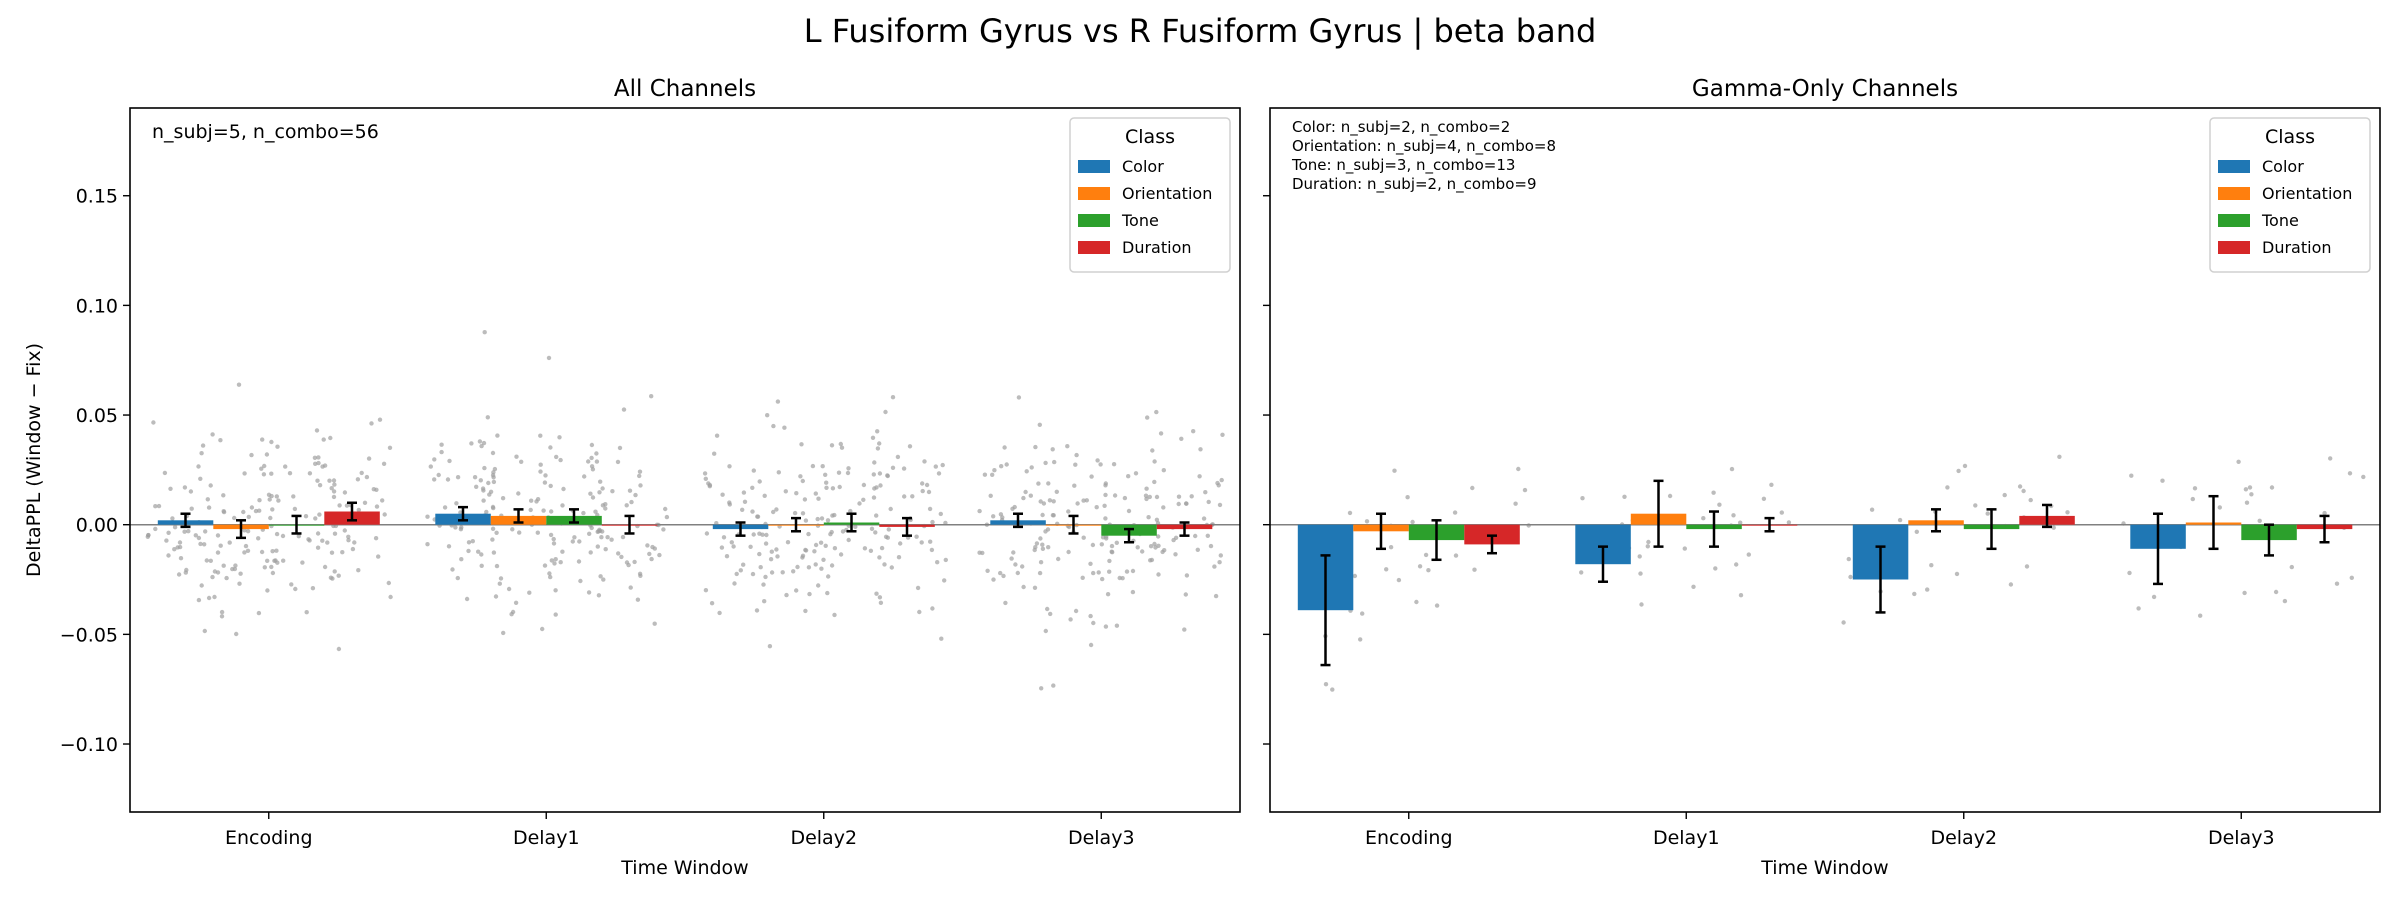 This screenshot has width=2400, height=900. What do you see at coordinates (1401, 127) in the screenshot?
I see `annotation-text: Color: n_subj=2, n_combo=2` at bounding box center [1401, 127].